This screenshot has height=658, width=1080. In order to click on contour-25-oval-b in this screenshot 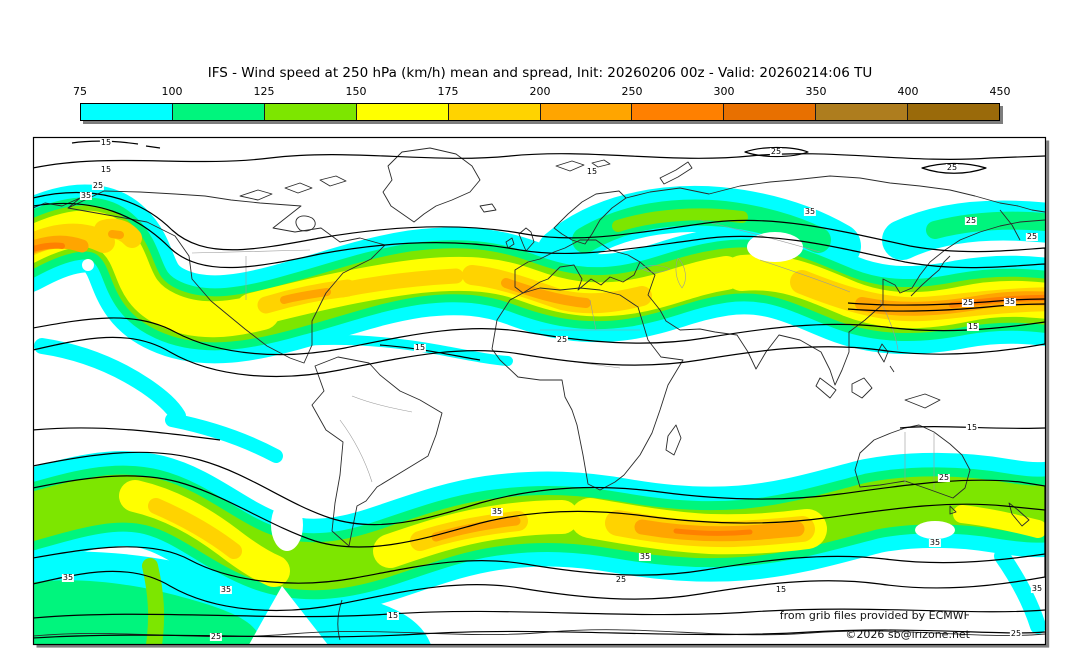, I will do `click(954, 168)`.